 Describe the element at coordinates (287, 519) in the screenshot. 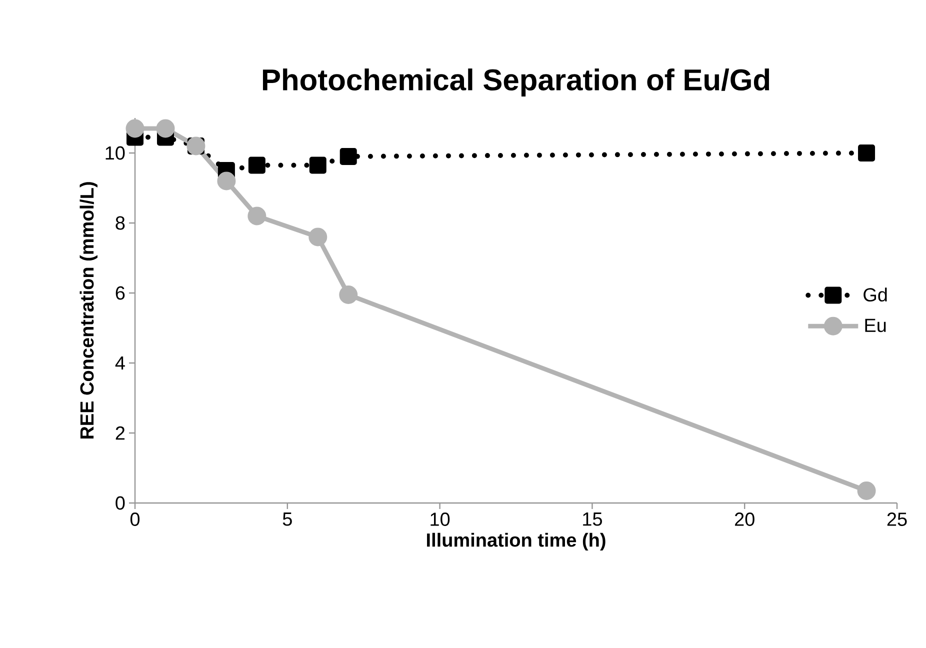

I see `x-tick-label: 5` at that location.